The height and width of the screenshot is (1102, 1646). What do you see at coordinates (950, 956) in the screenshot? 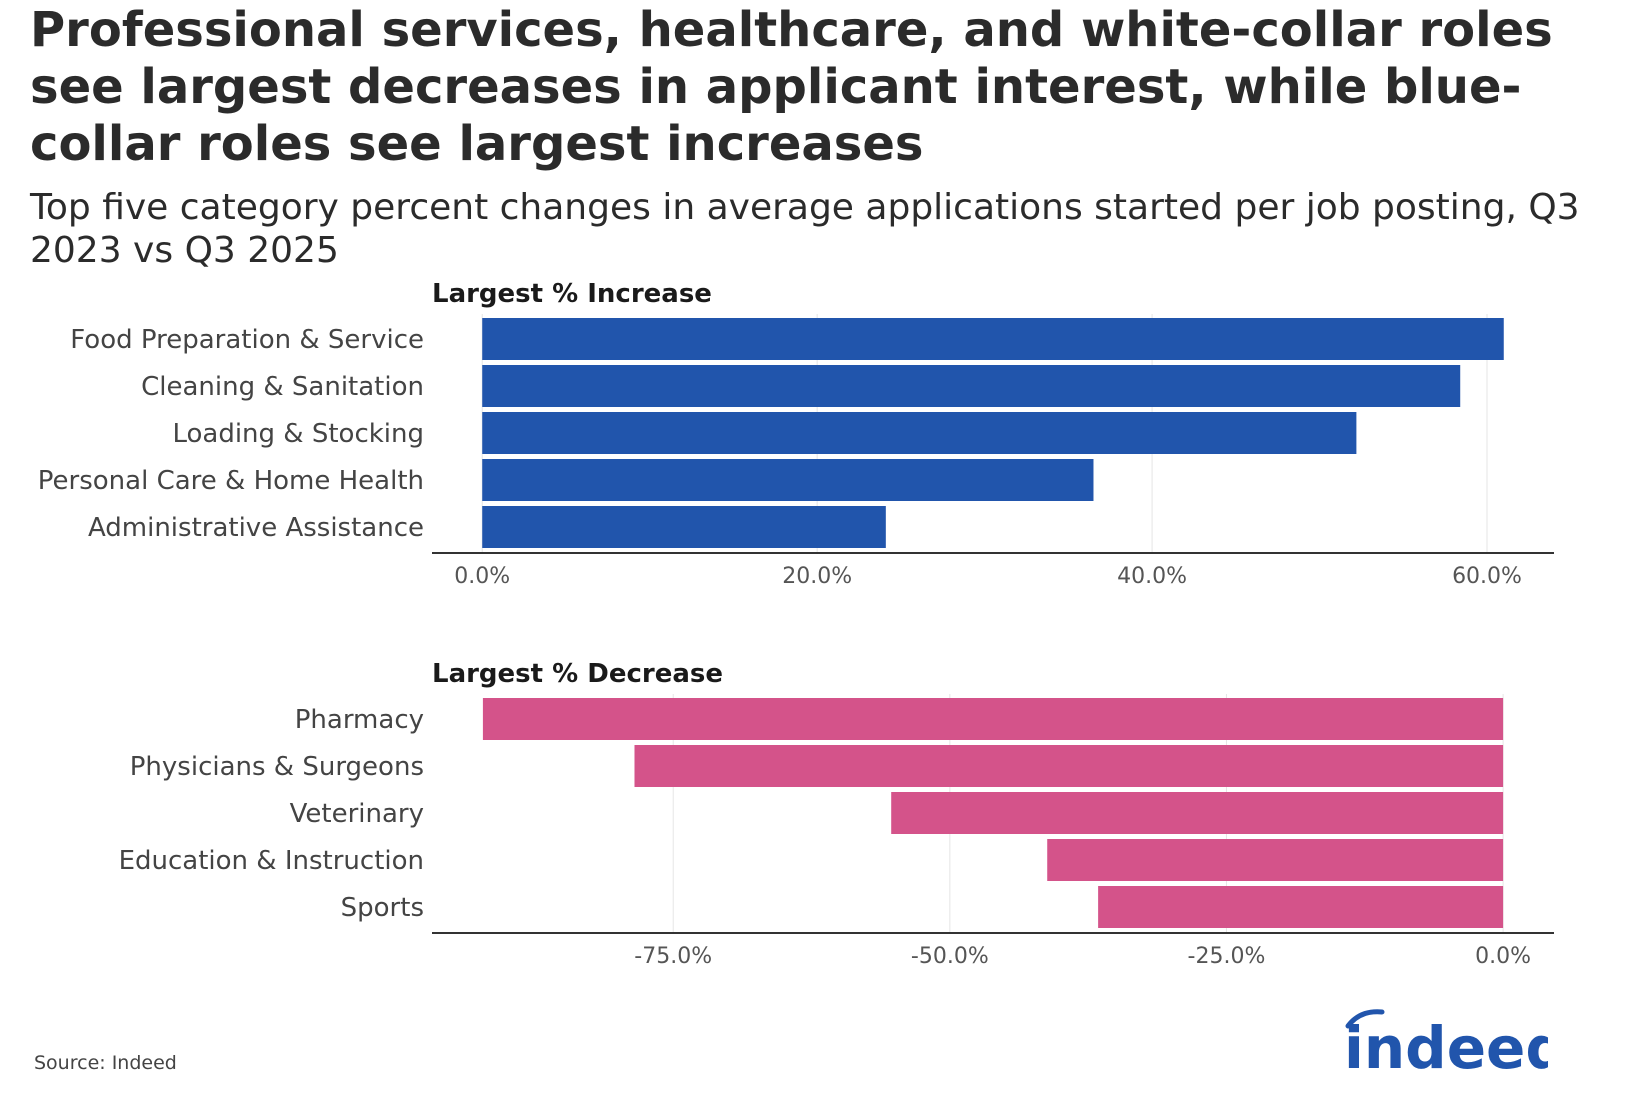
I see `decrease-tick-label: -50.0%` at bounding box center [950, 956].